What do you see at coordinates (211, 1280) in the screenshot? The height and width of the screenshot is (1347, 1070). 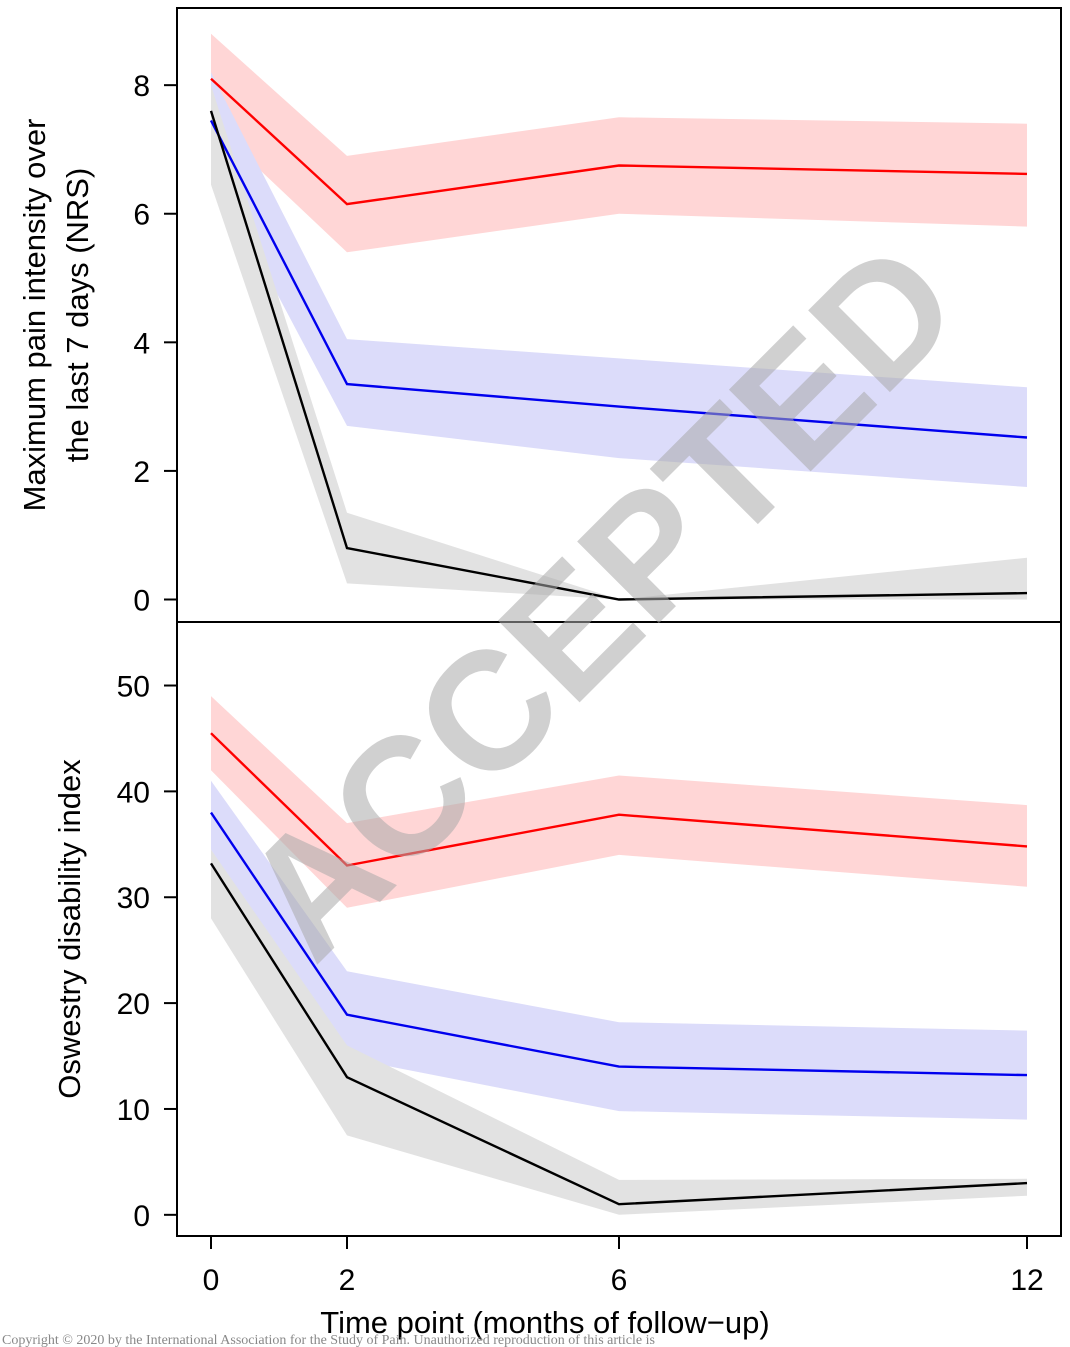 I see `x-tick-label: 0` at bounding box center [211, 1280].